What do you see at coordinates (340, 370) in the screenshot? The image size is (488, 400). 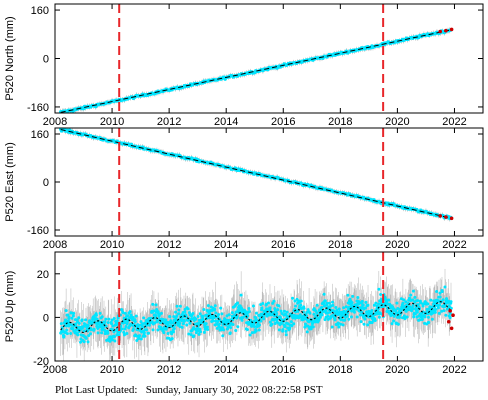 I see `x-tick-label: 2018` at bounding box center [340, 370].